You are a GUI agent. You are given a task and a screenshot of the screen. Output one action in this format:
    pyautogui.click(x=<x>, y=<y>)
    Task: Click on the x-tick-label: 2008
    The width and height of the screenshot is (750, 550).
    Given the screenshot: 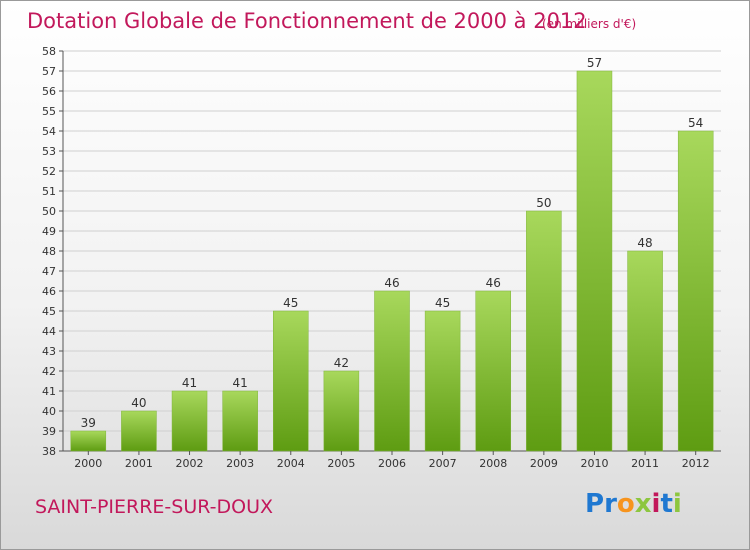 What is the action you would take?
    pyautogui.click(x=493, y=463)
    